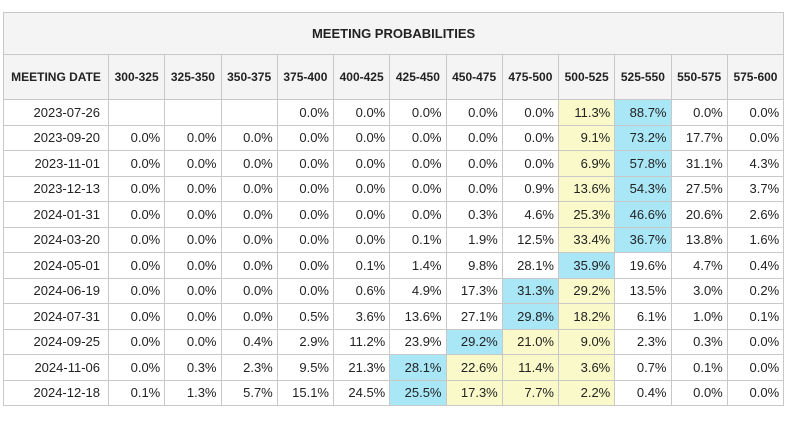 The image size is (788, 424). Describe the element at coordinates (474, 239) in the screenshot. I see `probability-cell: 1.9%` at that location.